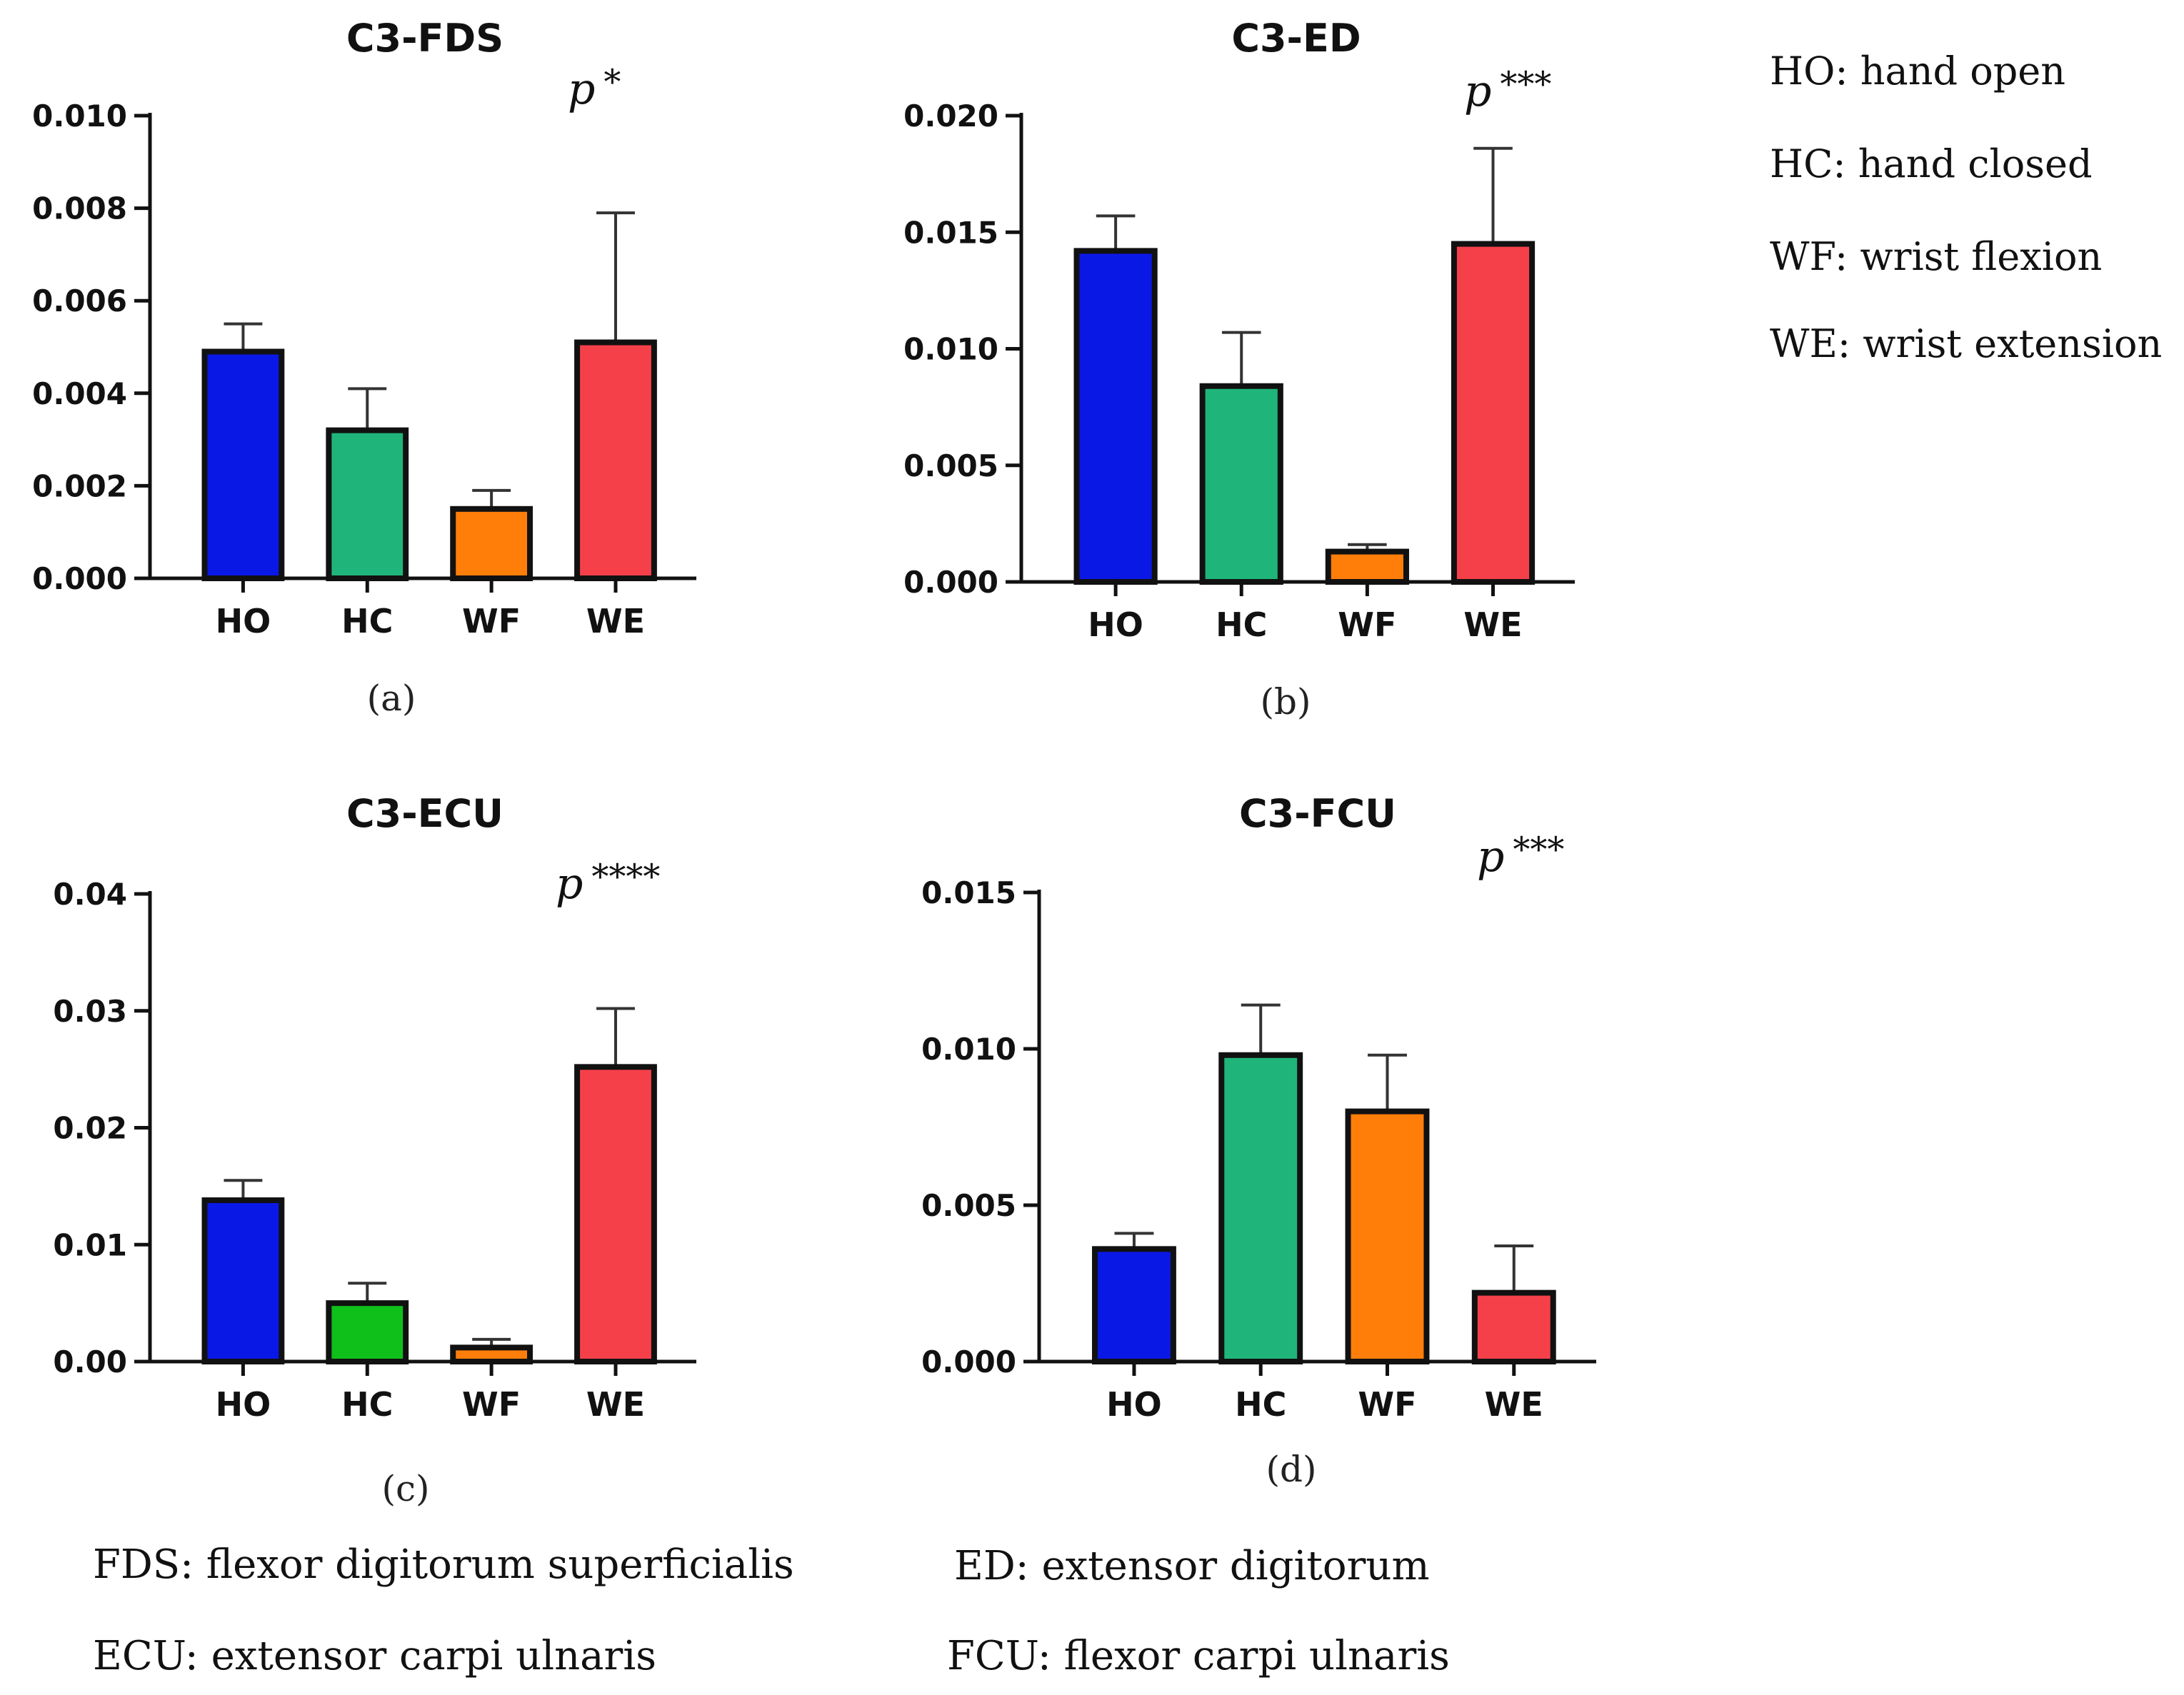 This screenshot has width=2184, height=1695. What do you see at coordinates (90, 1128) in the screenshot?
I see `y-tick-label: 0.02` at bounding box center [90, 1128].